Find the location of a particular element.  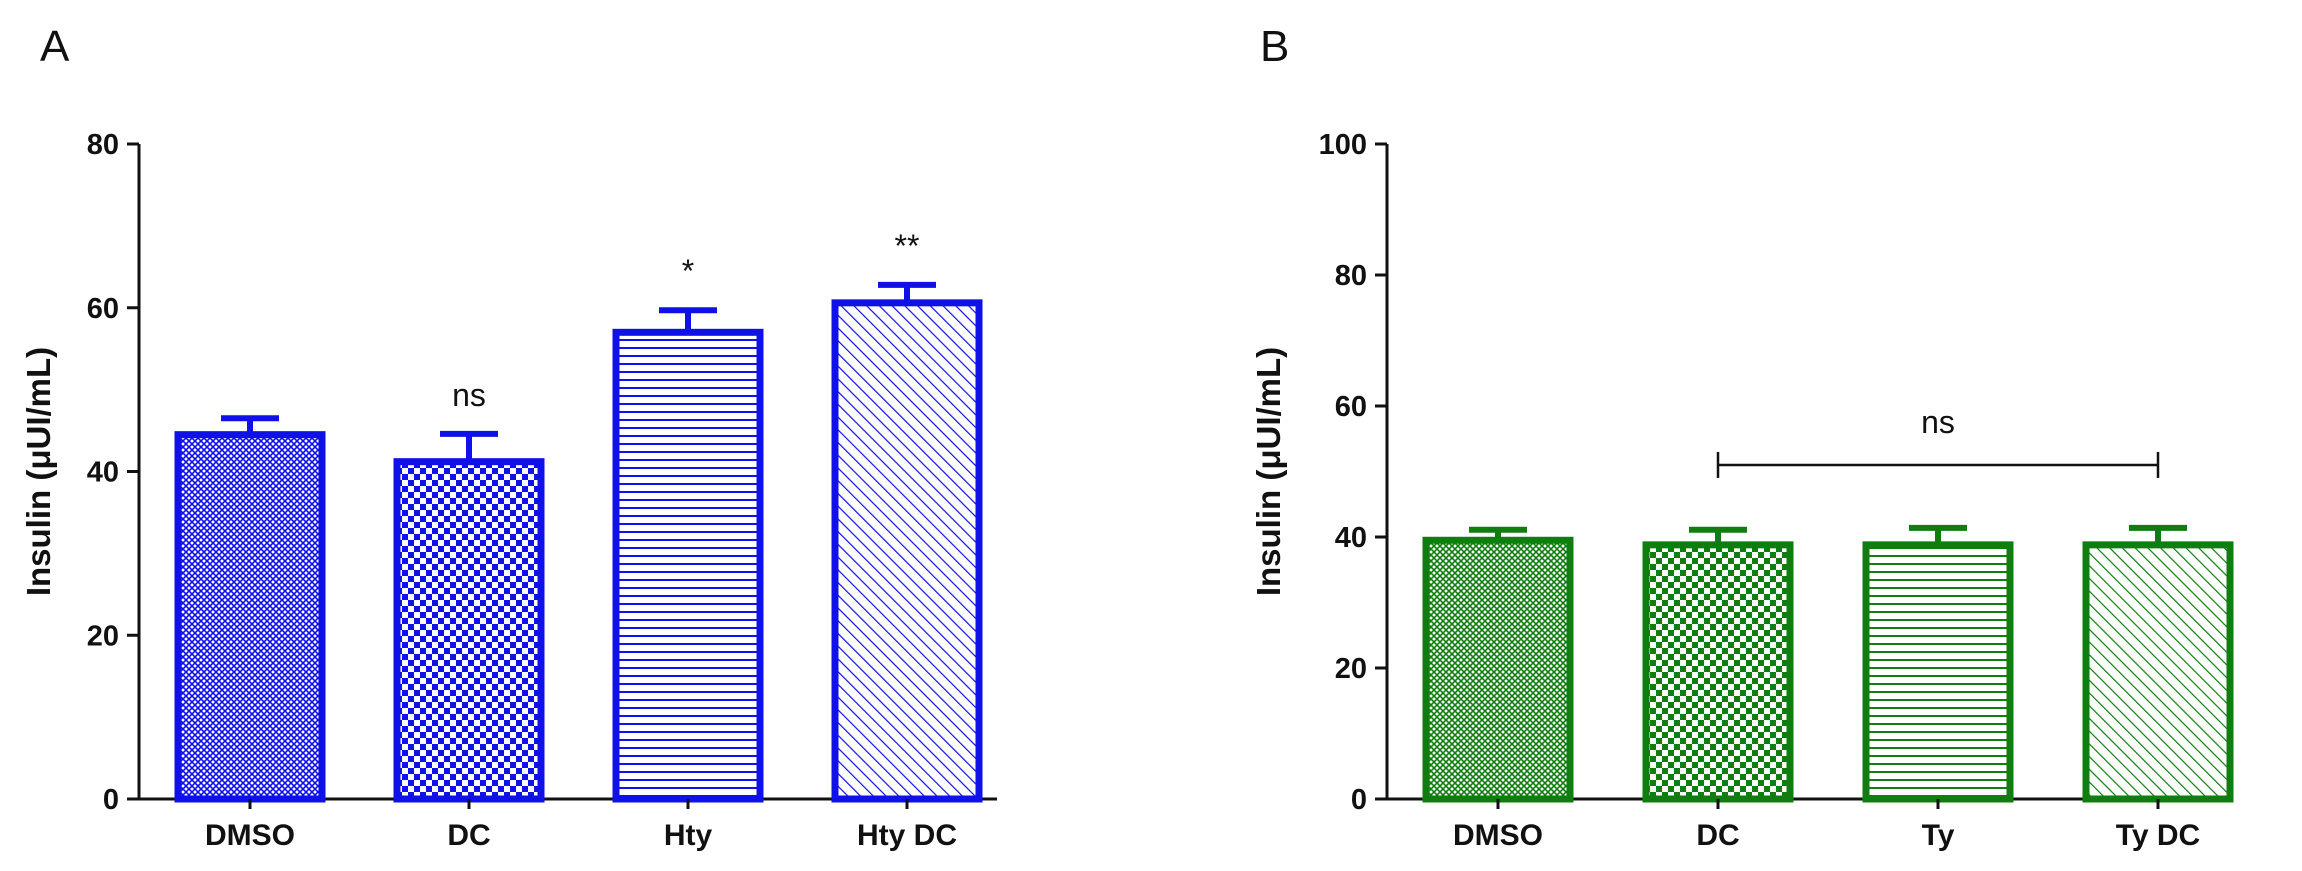

x-tick-label: Hty is located at coordinates (688, 835).